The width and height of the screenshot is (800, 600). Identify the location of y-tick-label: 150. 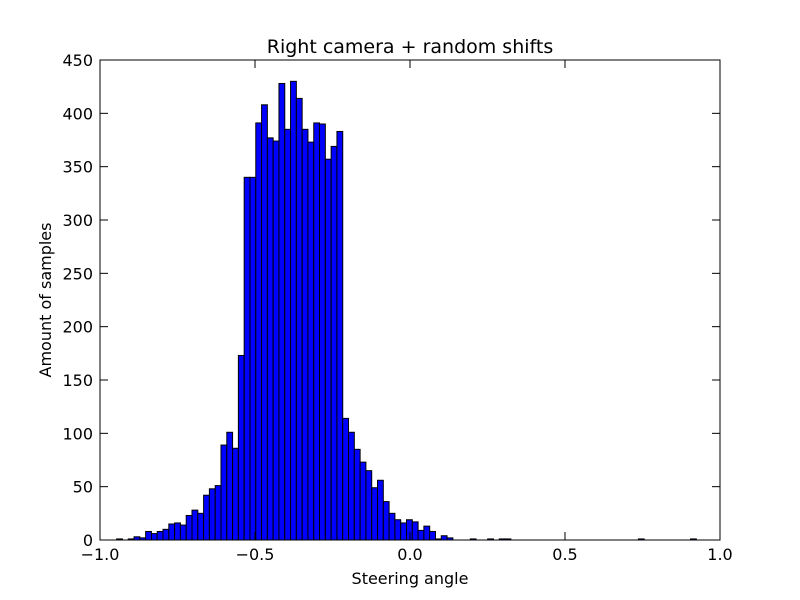
(77, 380).